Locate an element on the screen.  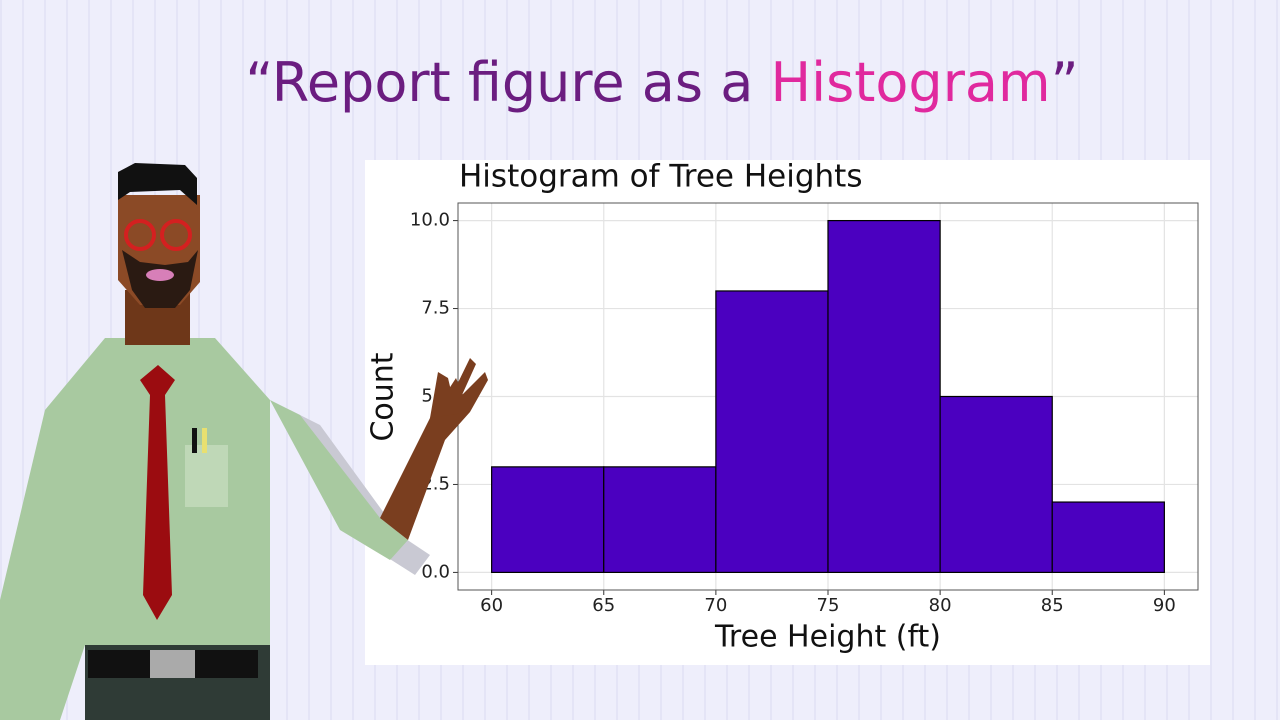
heading-highlight: Histogram is located at coordinates (910, 82).